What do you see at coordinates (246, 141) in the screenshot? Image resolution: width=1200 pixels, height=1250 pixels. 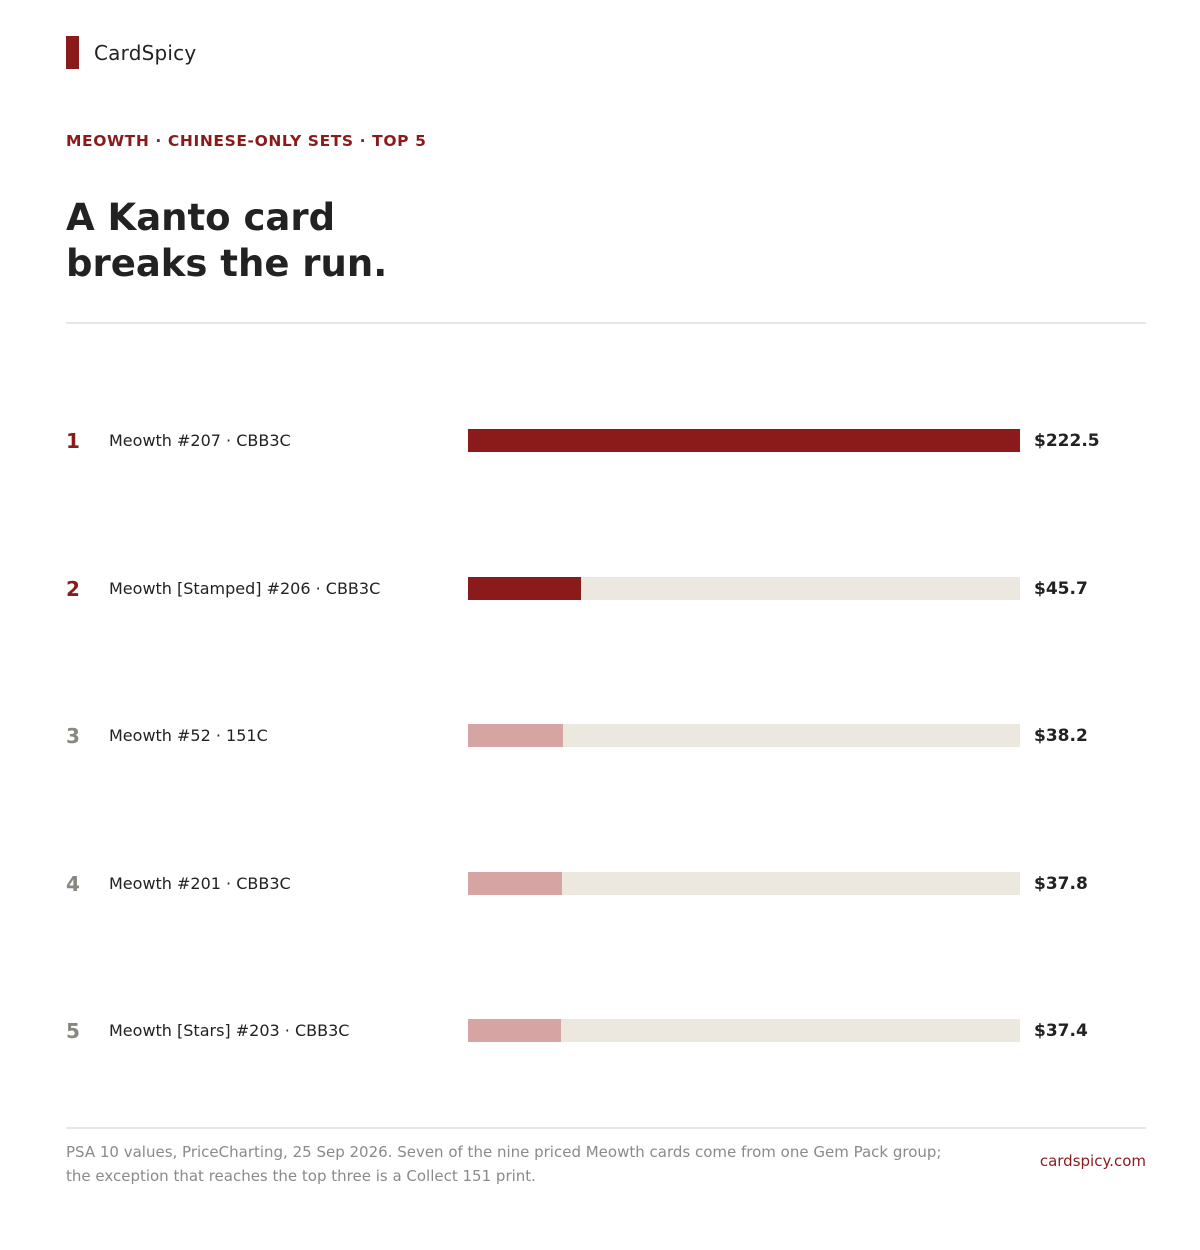 I see `kicker: MEOWTH · CHINESE-ONLY SETS · TOP 5` at bounding box center [246, 141].